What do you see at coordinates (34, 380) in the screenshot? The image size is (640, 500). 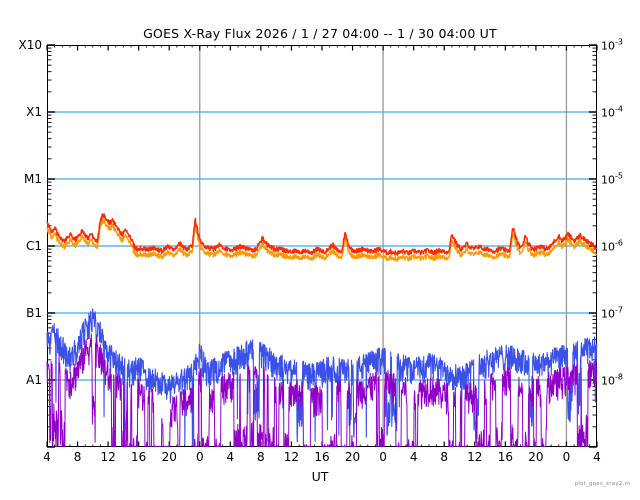 I see `y-axis-label-a1: A1` at bounding box center [34, 380].